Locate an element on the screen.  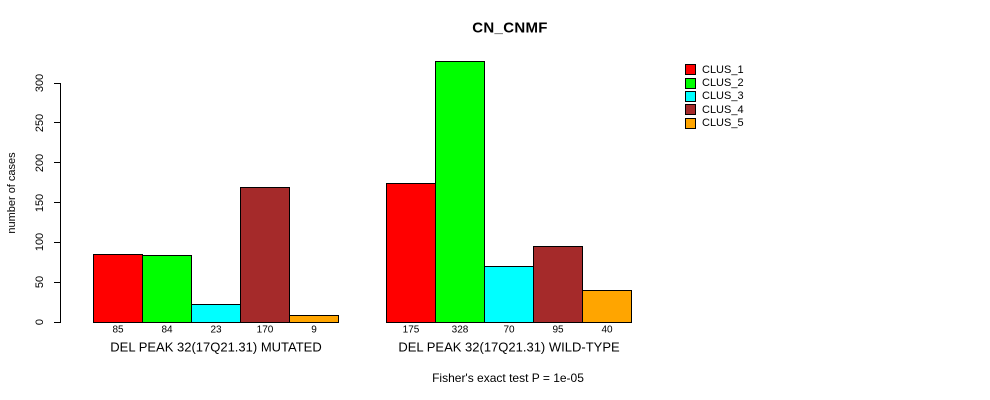
legend-item-clus_5: CLUS_5 is located at coordinates (714, 123).